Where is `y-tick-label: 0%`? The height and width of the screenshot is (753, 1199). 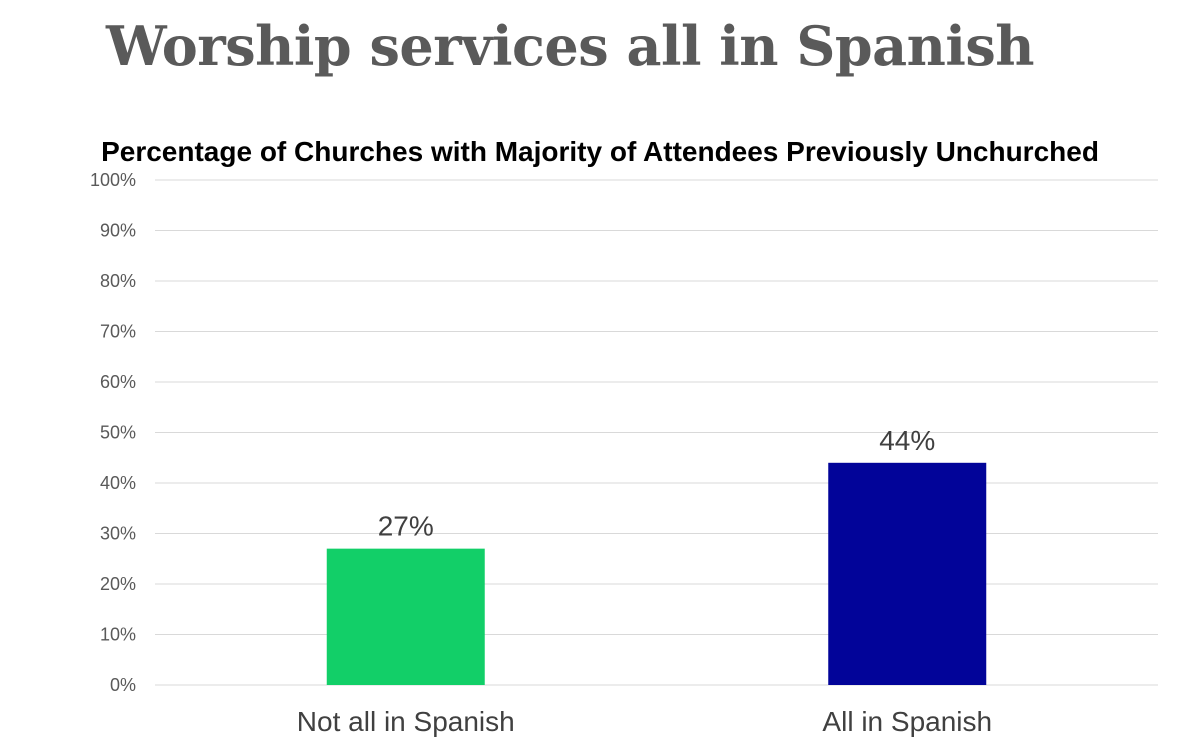 y-tick-label: 0% is located at coordinates (123, 685).